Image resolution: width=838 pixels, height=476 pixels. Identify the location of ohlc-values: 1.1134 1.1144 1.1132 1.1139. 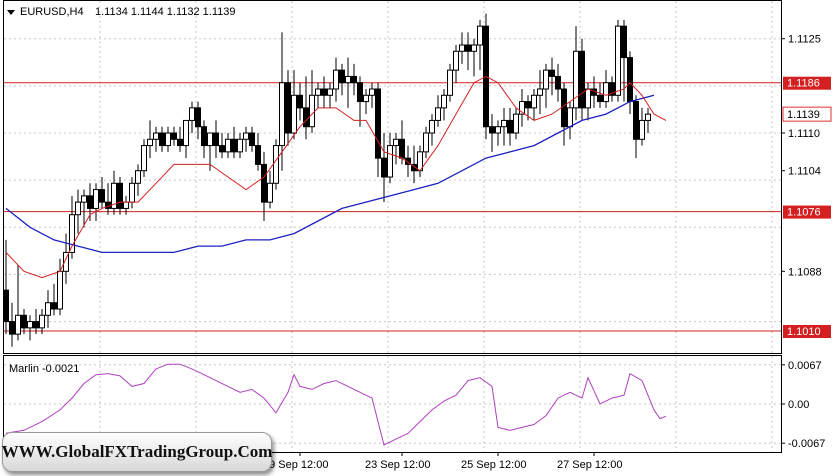
(165, 12).